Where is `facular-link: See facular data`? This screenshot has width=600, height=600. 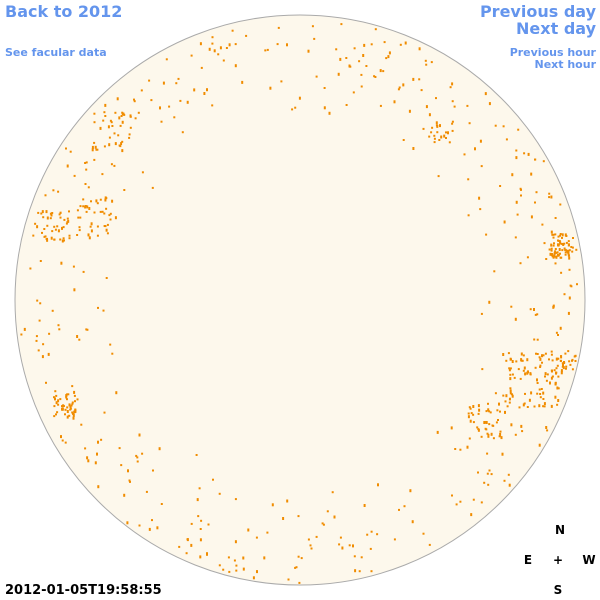 facular-link: See facular data is located at coordinates (56, 52).